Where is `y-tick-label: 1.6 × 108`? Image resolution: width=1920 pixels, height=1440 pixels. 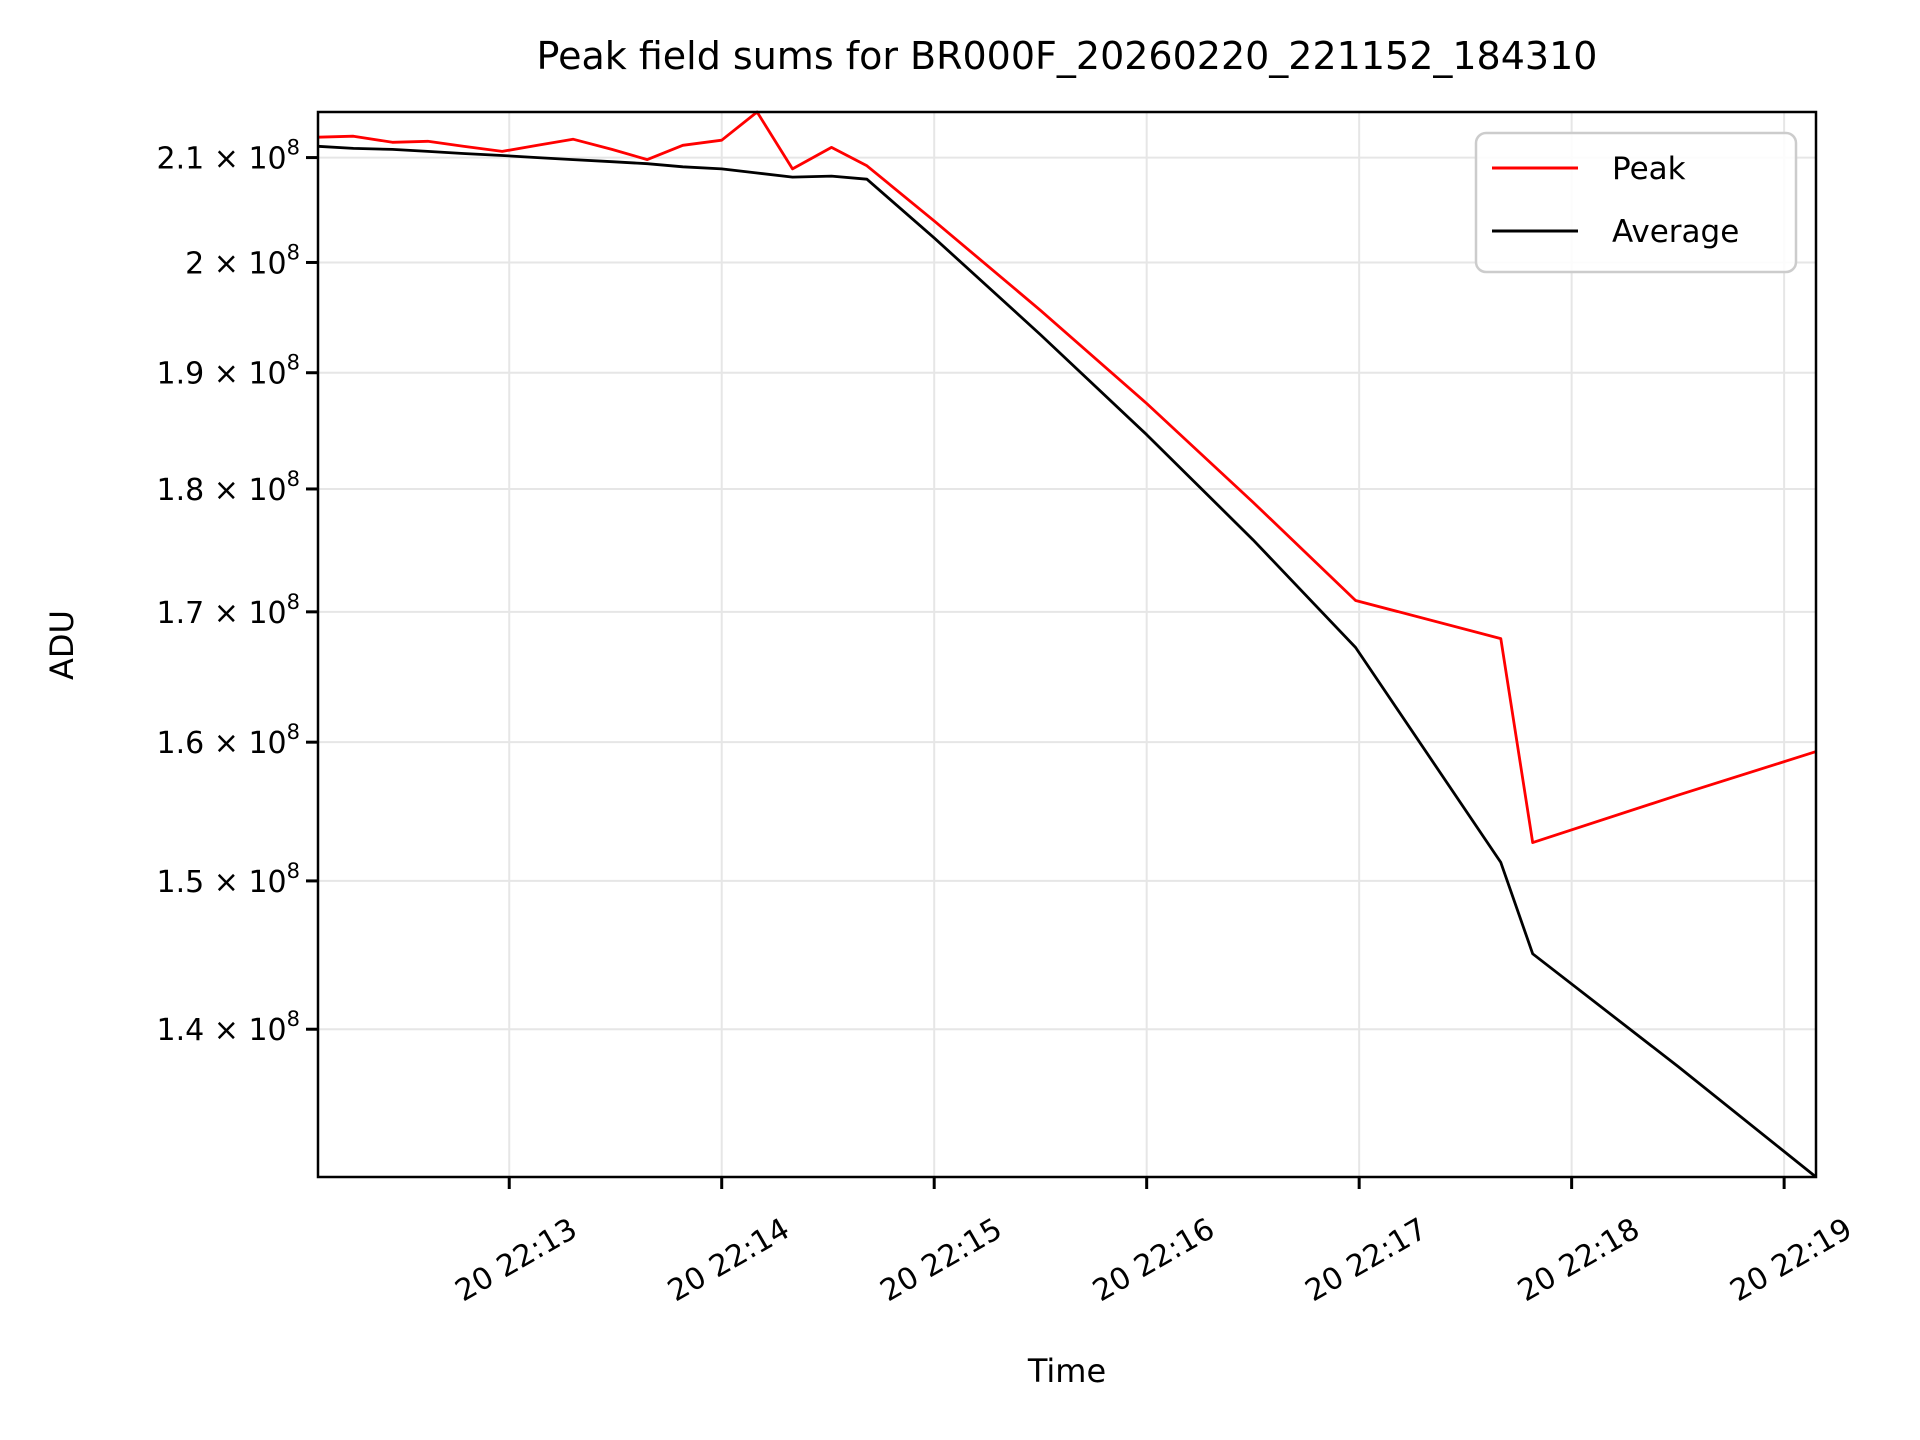
y-tick-label: 1.6 × 108 is located at coordinates (228, 740).